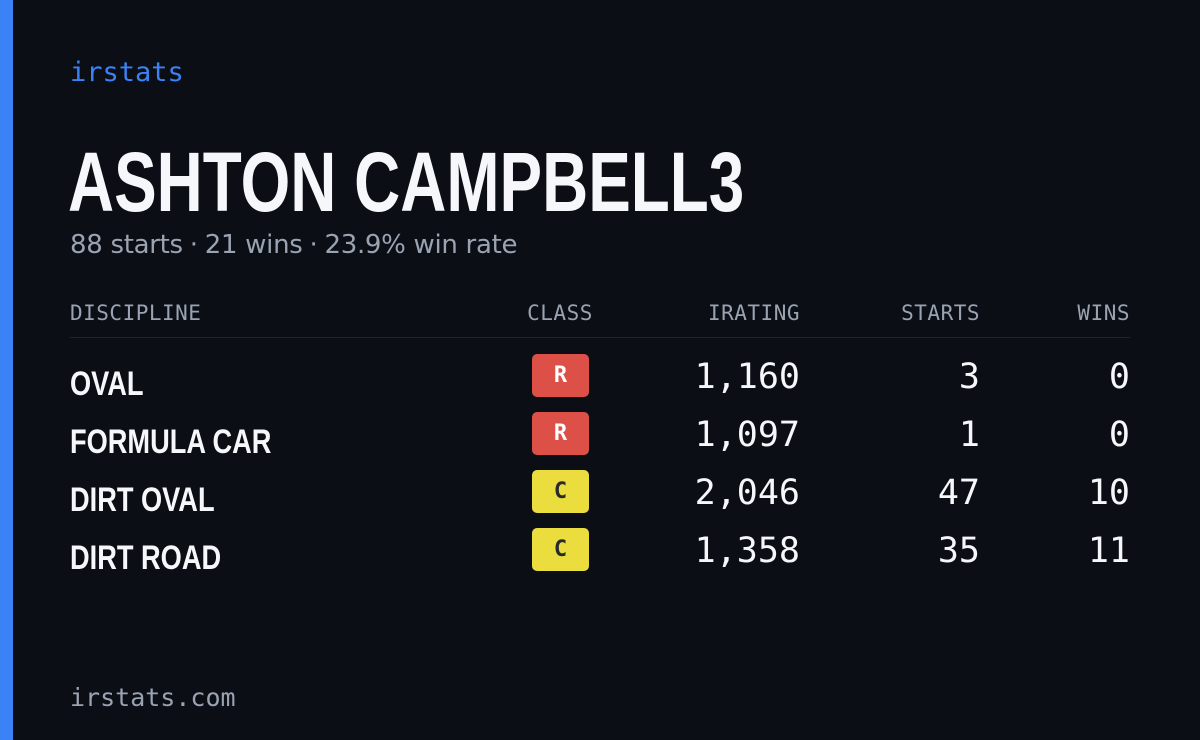  What do you see at coordinates (753, 313) in the screenshot?
I see `column-header-irating: IRATING` at bounding box center [753, 313].